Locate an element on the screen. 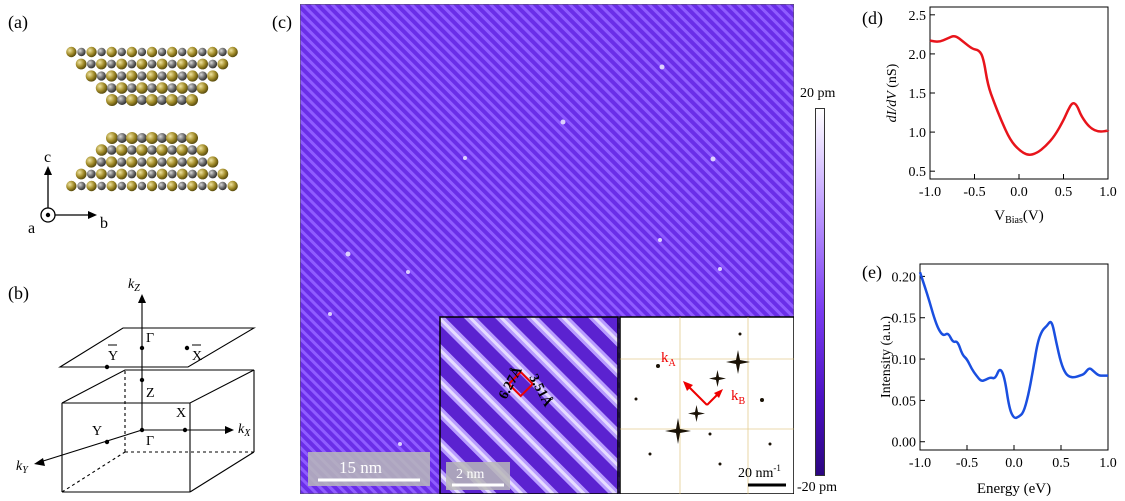 The height and width of the screenshot is (501, 1125). y-tick-label: 1.5 is located at coordinates (918, 94).